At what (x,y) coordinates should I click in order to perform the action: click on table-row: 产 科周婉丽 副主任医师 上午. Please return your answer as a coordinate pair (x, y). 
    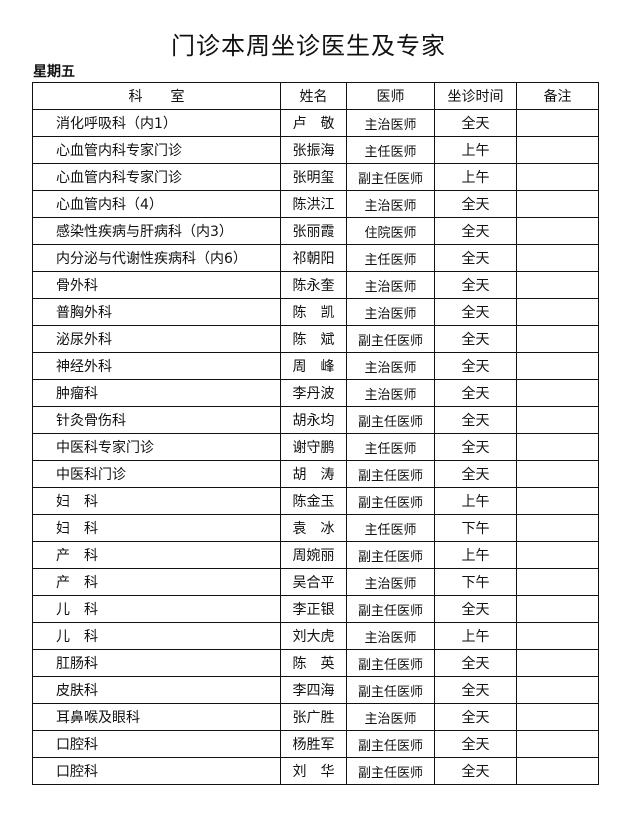
    Looking at the image, I should click on (315, 555).